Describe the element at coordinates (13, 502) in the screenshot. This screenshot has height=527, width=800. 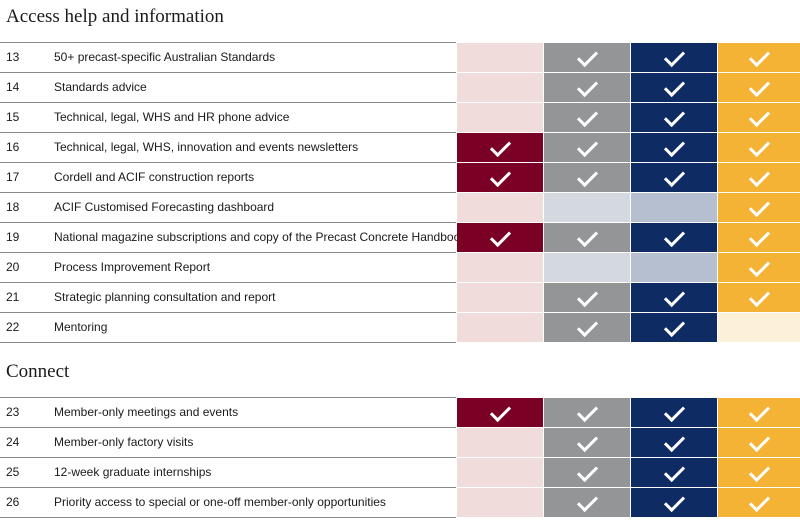
I see `row-number: 26` at that location.